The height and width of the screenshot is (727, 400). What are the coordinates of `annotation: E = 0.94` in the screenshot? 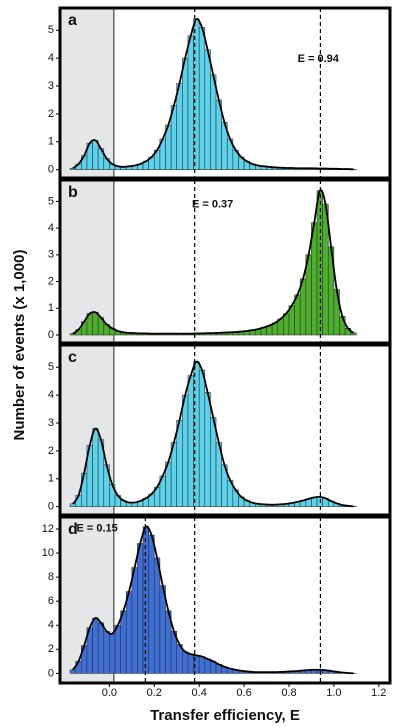 It's located at (319, 59).